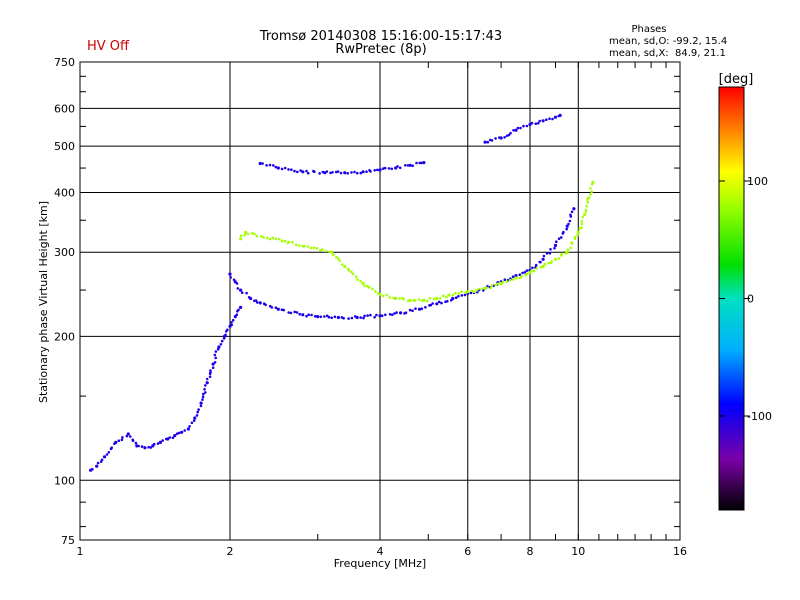 The image size is (800, 600). What do you see at coordinates (64, 336) in the screenshot?
I see `y-tick-label: 200` at bounding box center [64, 336].